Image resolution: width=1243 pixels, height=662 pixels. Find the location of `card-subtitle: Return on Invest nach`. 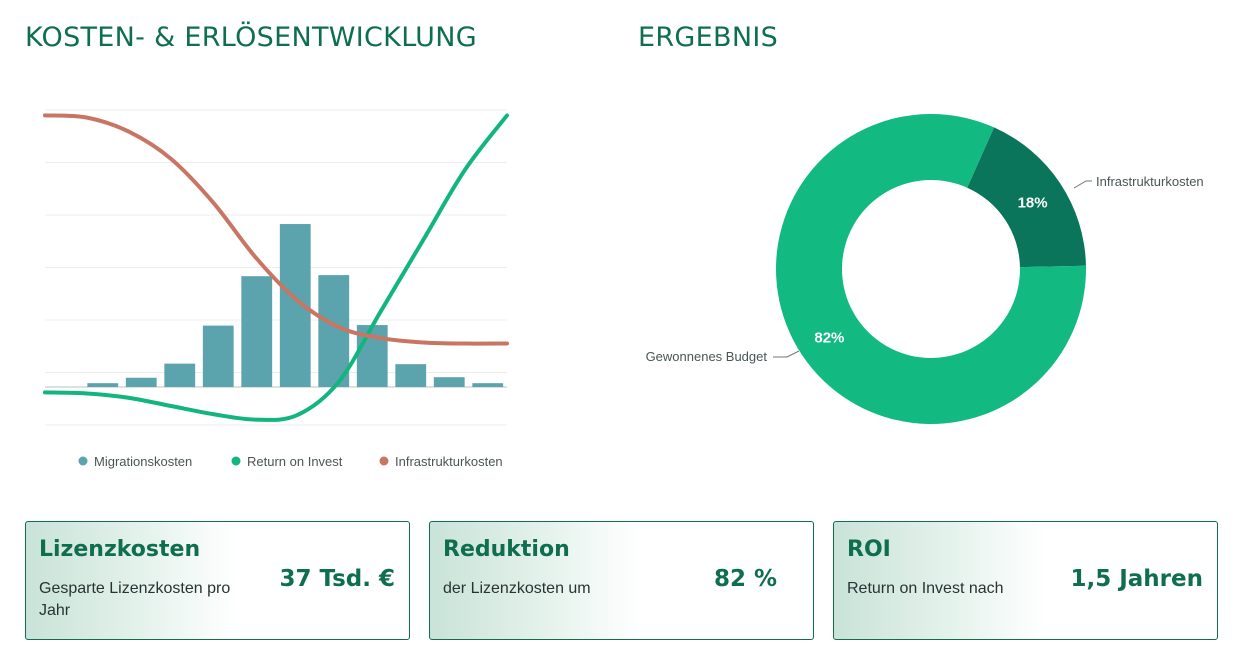

card-subtitle: Return on Invest nach is located at coordinates (925, 588).